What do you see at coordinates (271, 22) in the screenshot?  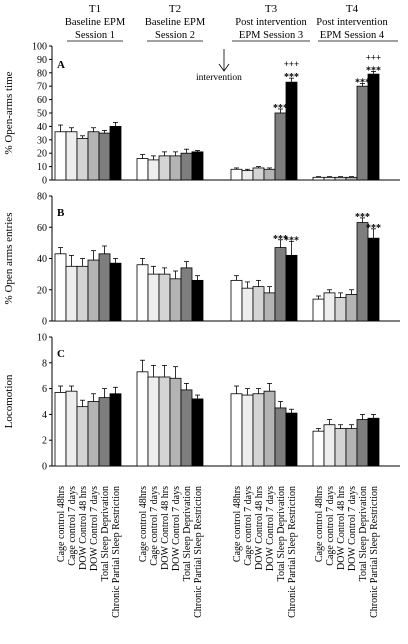 I see `group-subtitle-line1-t3: Post intervention` at bounding box center [271, 22].